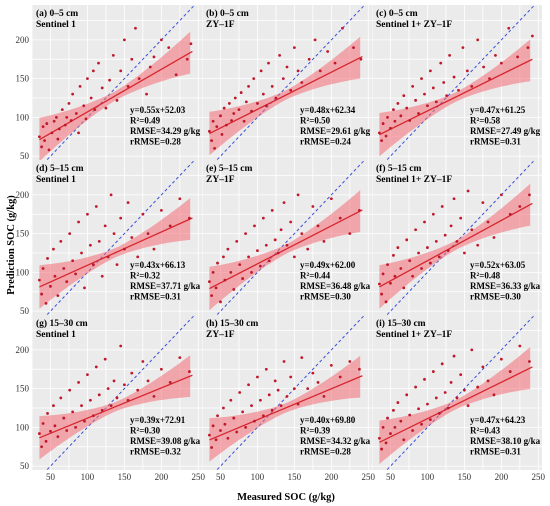 Image resolution: width=550 pixels, height=506 pixels. What do you see at coordinates (414, 25) in the screenshot?
I see `panel-subtitle: Sentinel 1+ ZY–1F` at bounding box center [414, 25].